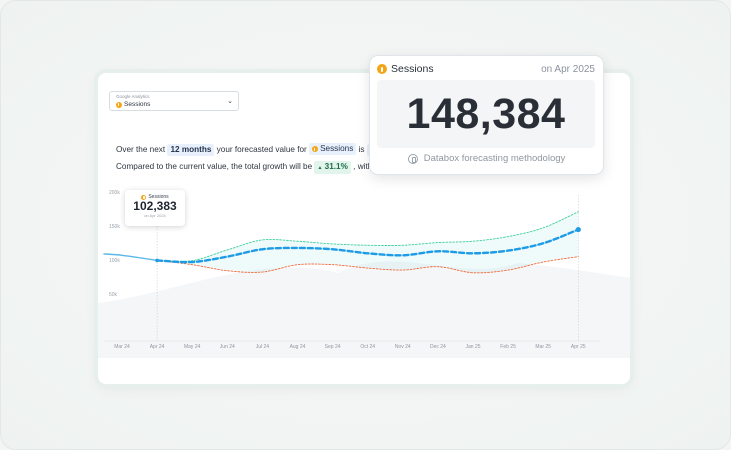 Image resolution: width=731 pixels, height=450 pixels. What do you see at coordinates (174, 101) in the screenshot?
I see `metric-source-select: Google Analytics Sessions ⌄` at bounding box center [174, 101].